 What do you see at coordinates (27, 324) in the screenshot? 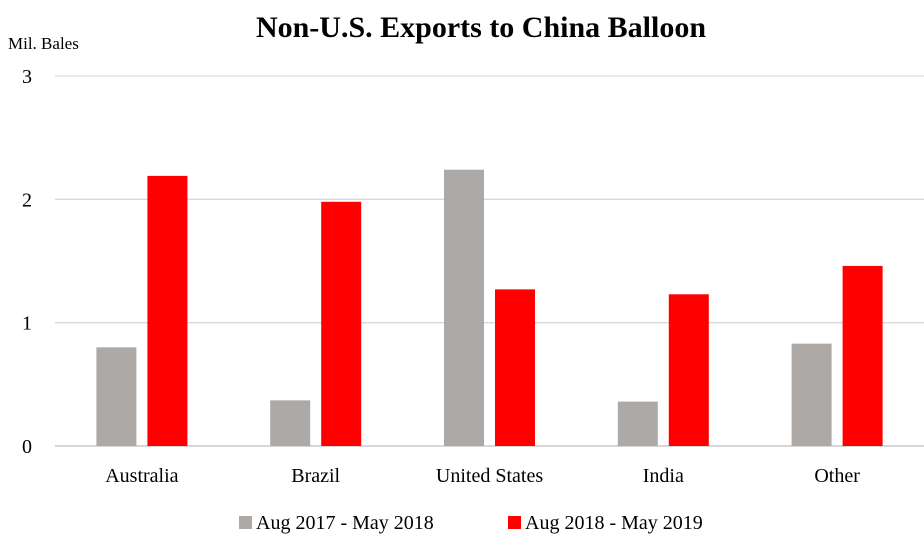
I see `y-tick-label: 1` at bounding box center [27, 324].